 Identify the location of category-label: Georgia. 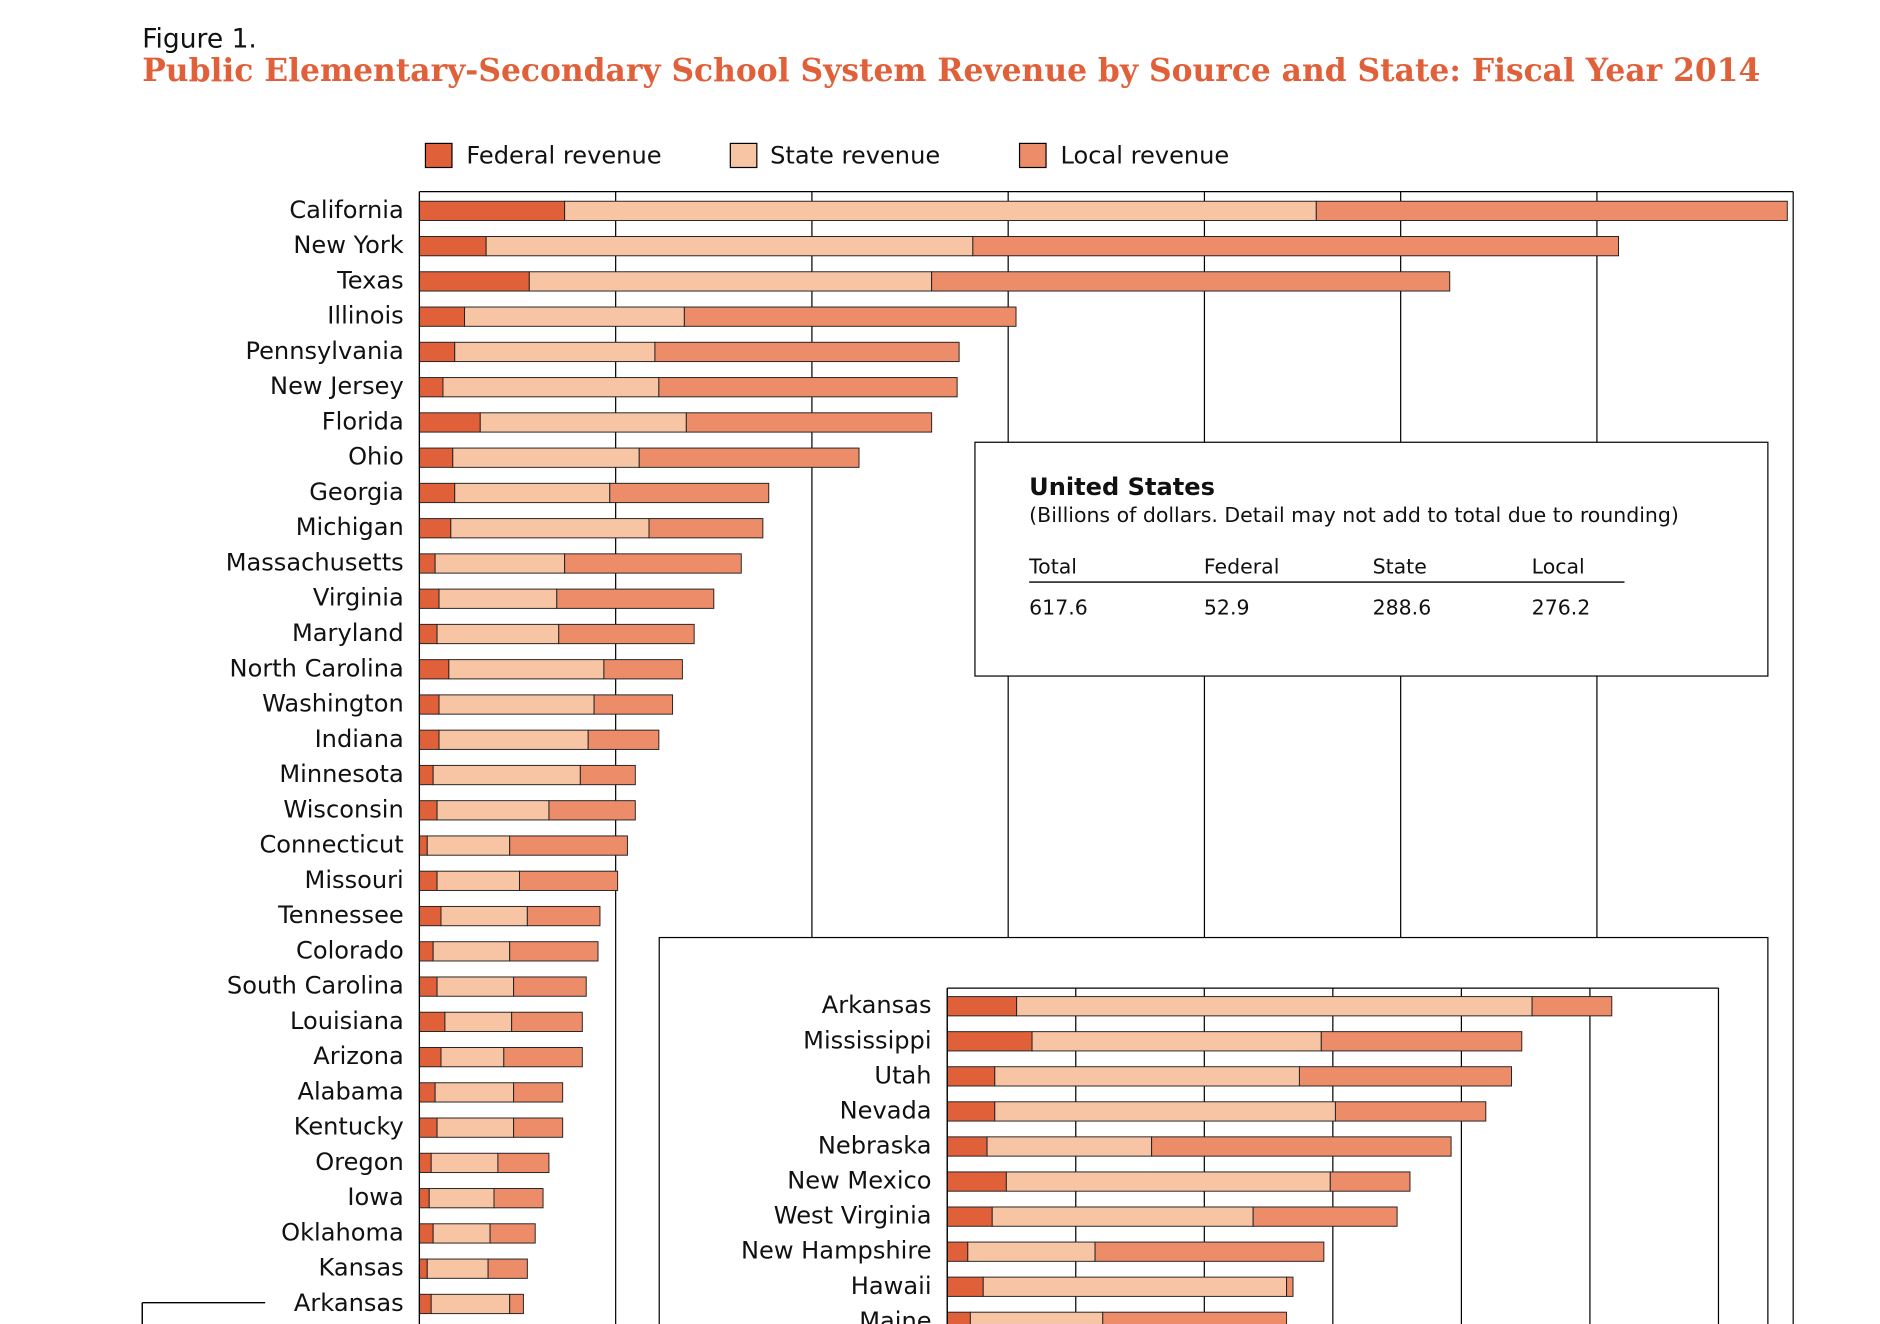
(356, 492).